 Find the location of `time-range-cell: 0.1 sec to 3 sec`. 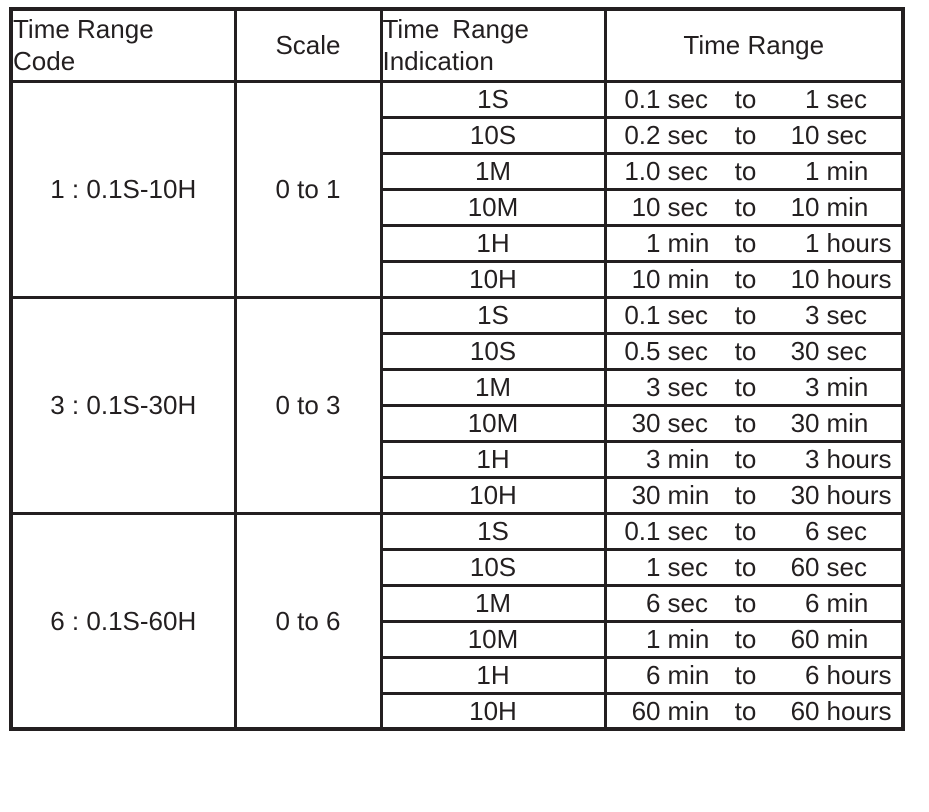

time-range-cell: 0.1 sec to 3 sec is located at coordinates (754, 315).